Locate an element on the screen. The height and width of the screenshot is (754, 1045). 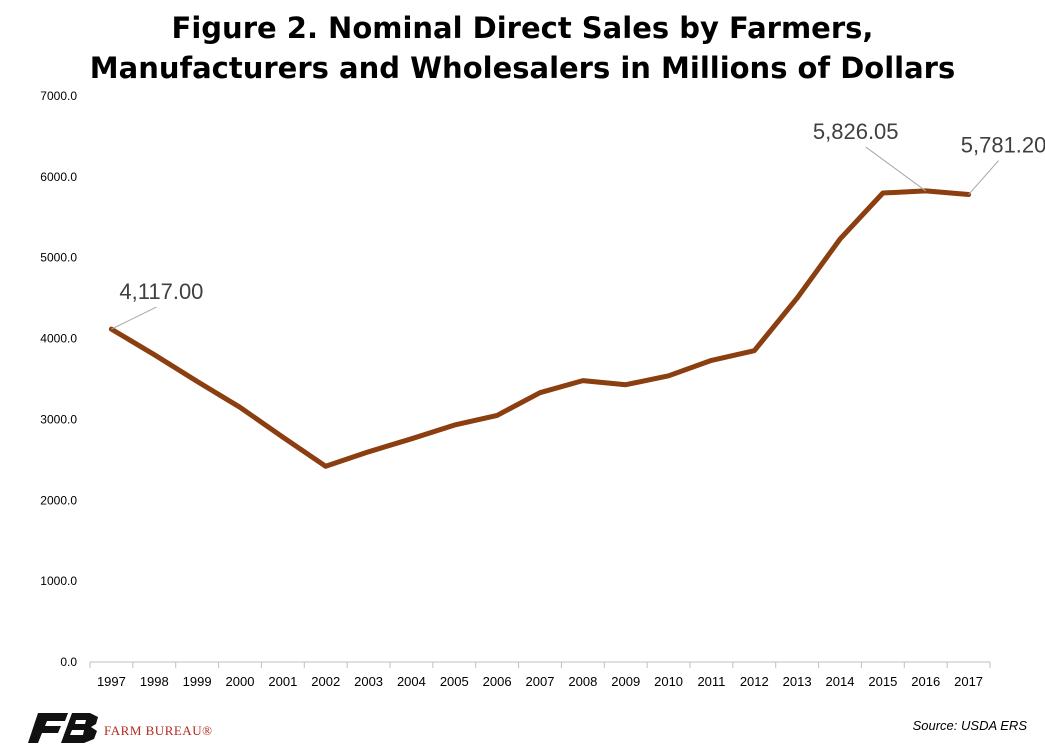
x-tick-label: 2007 is located at coordinates (540, 681).